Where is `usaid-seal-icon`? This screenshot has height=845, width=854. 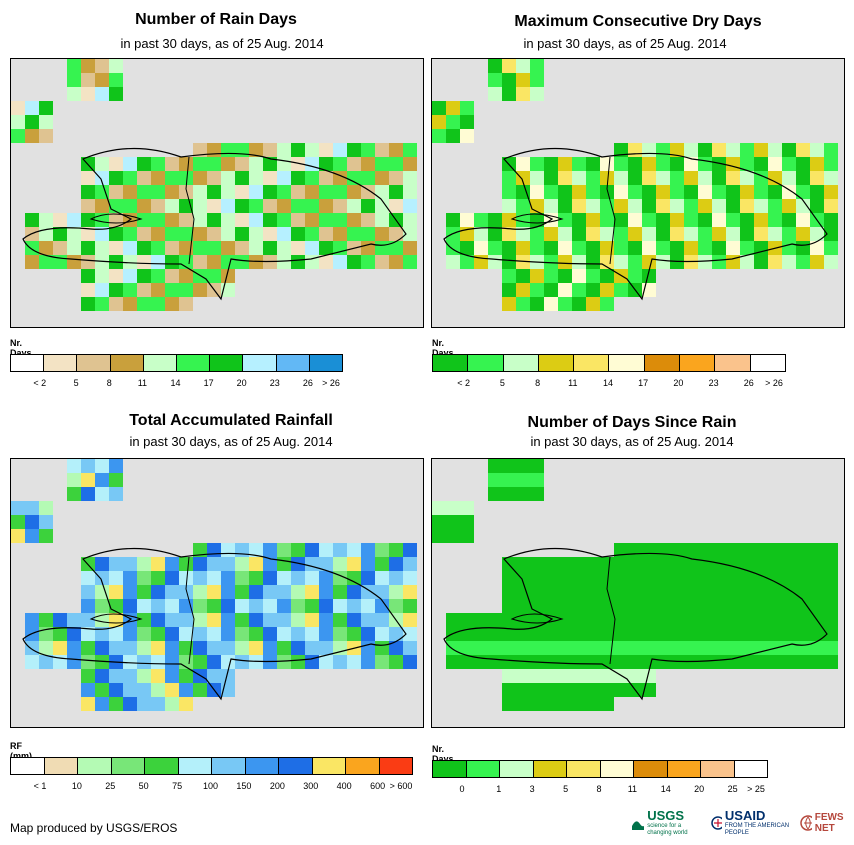
usaid-seal-icon is located at coordinates (716, 822).